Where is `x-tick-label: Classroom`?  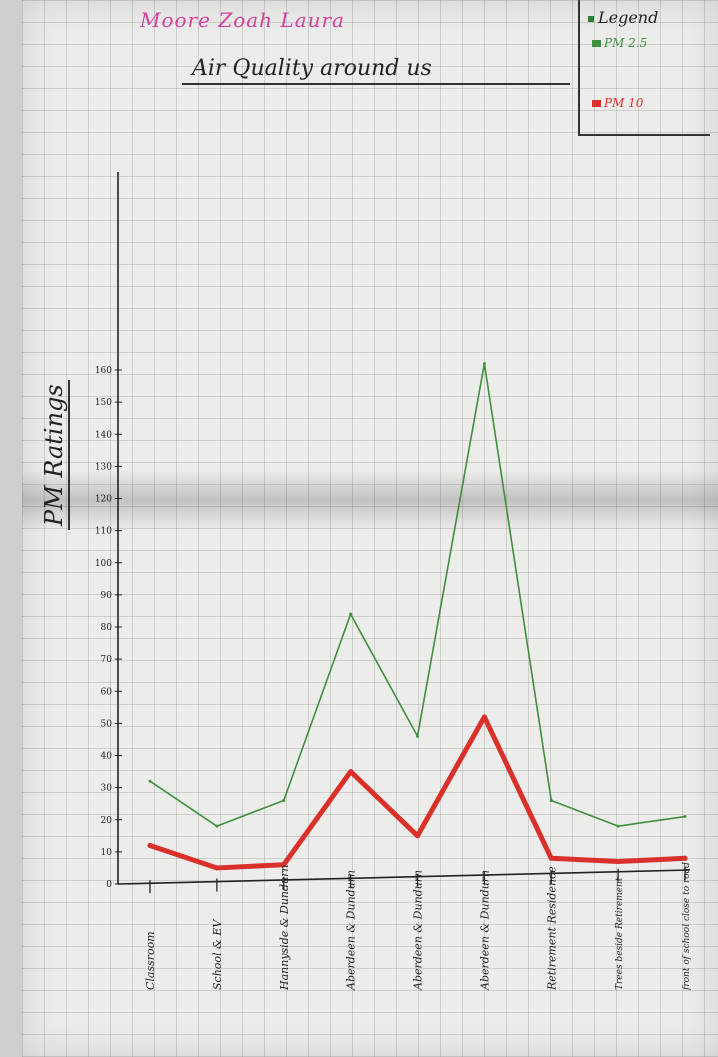 x-tick-label: Classroom is located at coordinates (150, 960).